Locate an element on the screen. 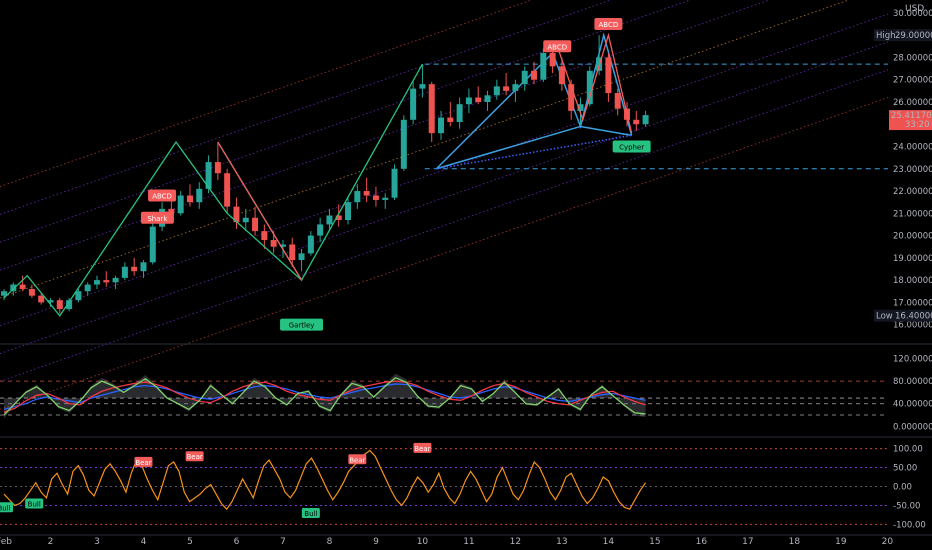  cypher-pattern-base is located at coordinates (534, 147).